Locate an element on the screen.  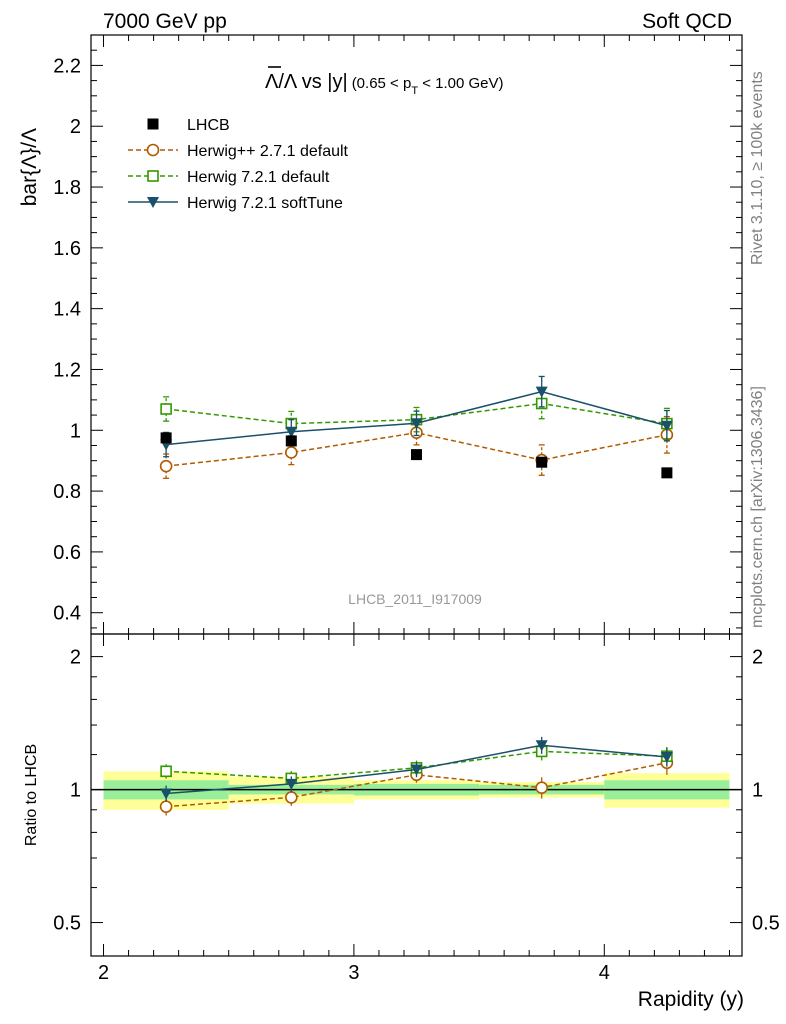
plot-title: Λ/Λ vs |y| (0.65 < pT < 1.00 GeV) is located at coordinates (384, 84).